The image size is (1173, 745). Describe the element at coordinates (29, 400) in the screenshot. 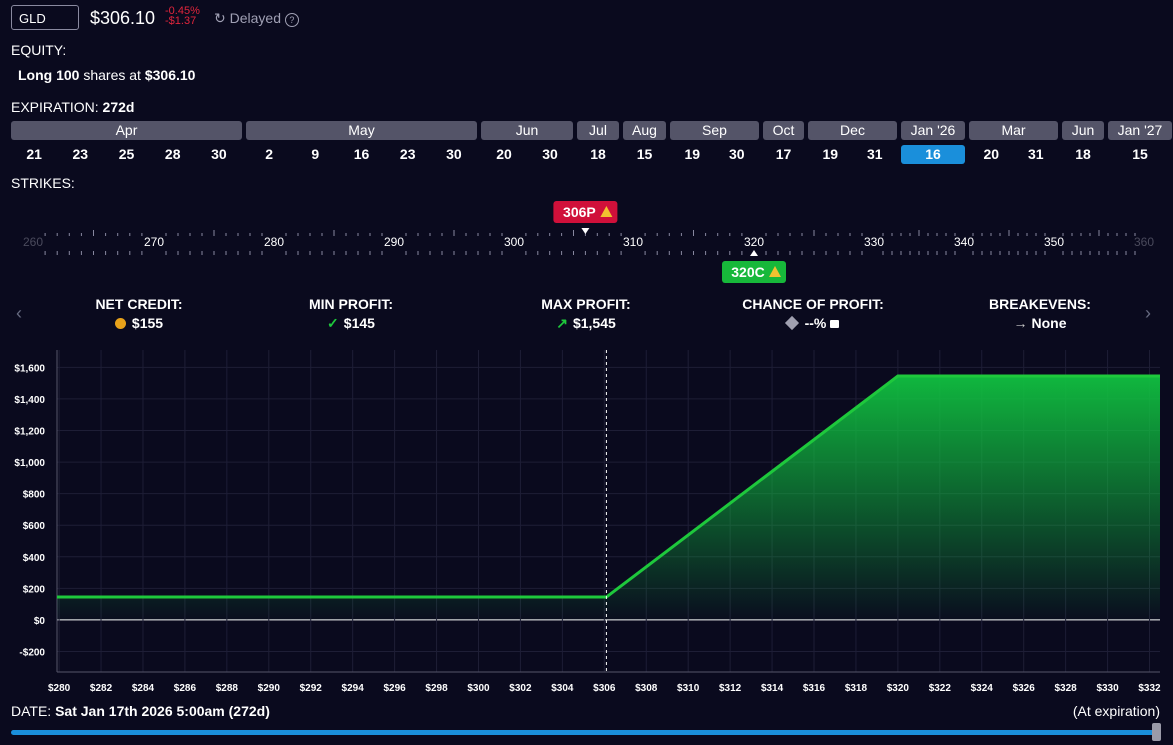

I see `y-tick-label: $1,400` at that location.